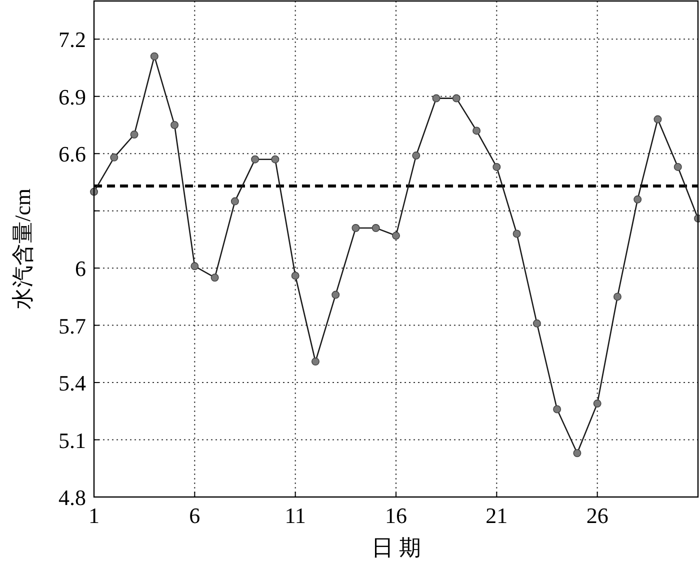 The width and height of the screenshot is (700, 565). What do you see at coordinates (597, 515) in the screenshot?
I see `x-tick-label: 26` at bounding box center [597, 515].